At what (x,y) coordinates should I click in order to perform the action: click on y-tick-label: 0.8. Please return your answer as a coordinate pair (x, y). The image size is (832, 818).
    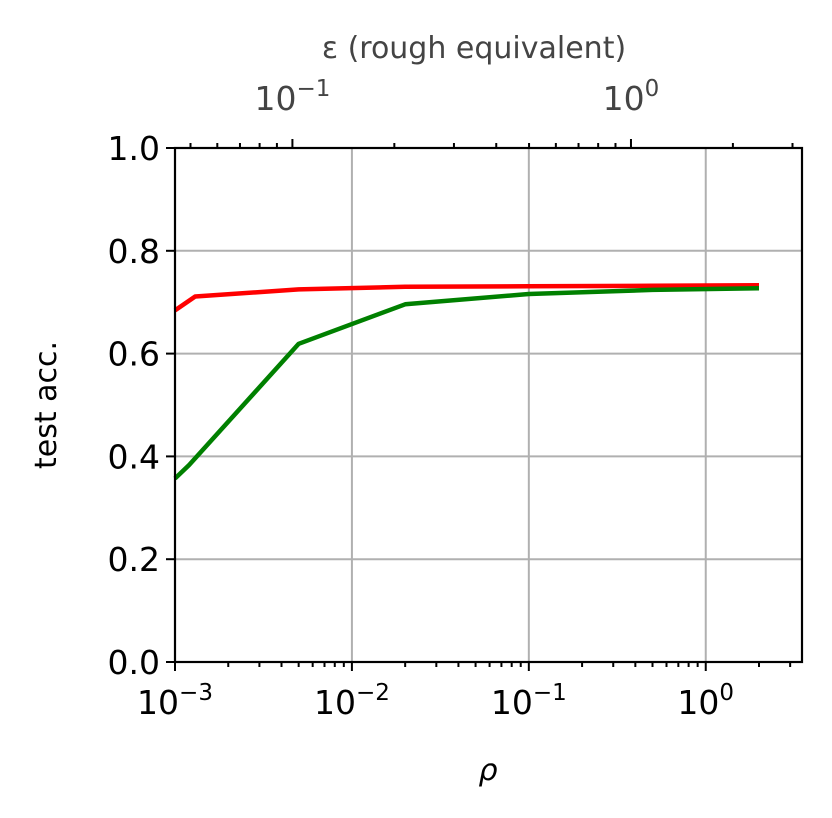
    Looking at the image, I should click on (134, 251).